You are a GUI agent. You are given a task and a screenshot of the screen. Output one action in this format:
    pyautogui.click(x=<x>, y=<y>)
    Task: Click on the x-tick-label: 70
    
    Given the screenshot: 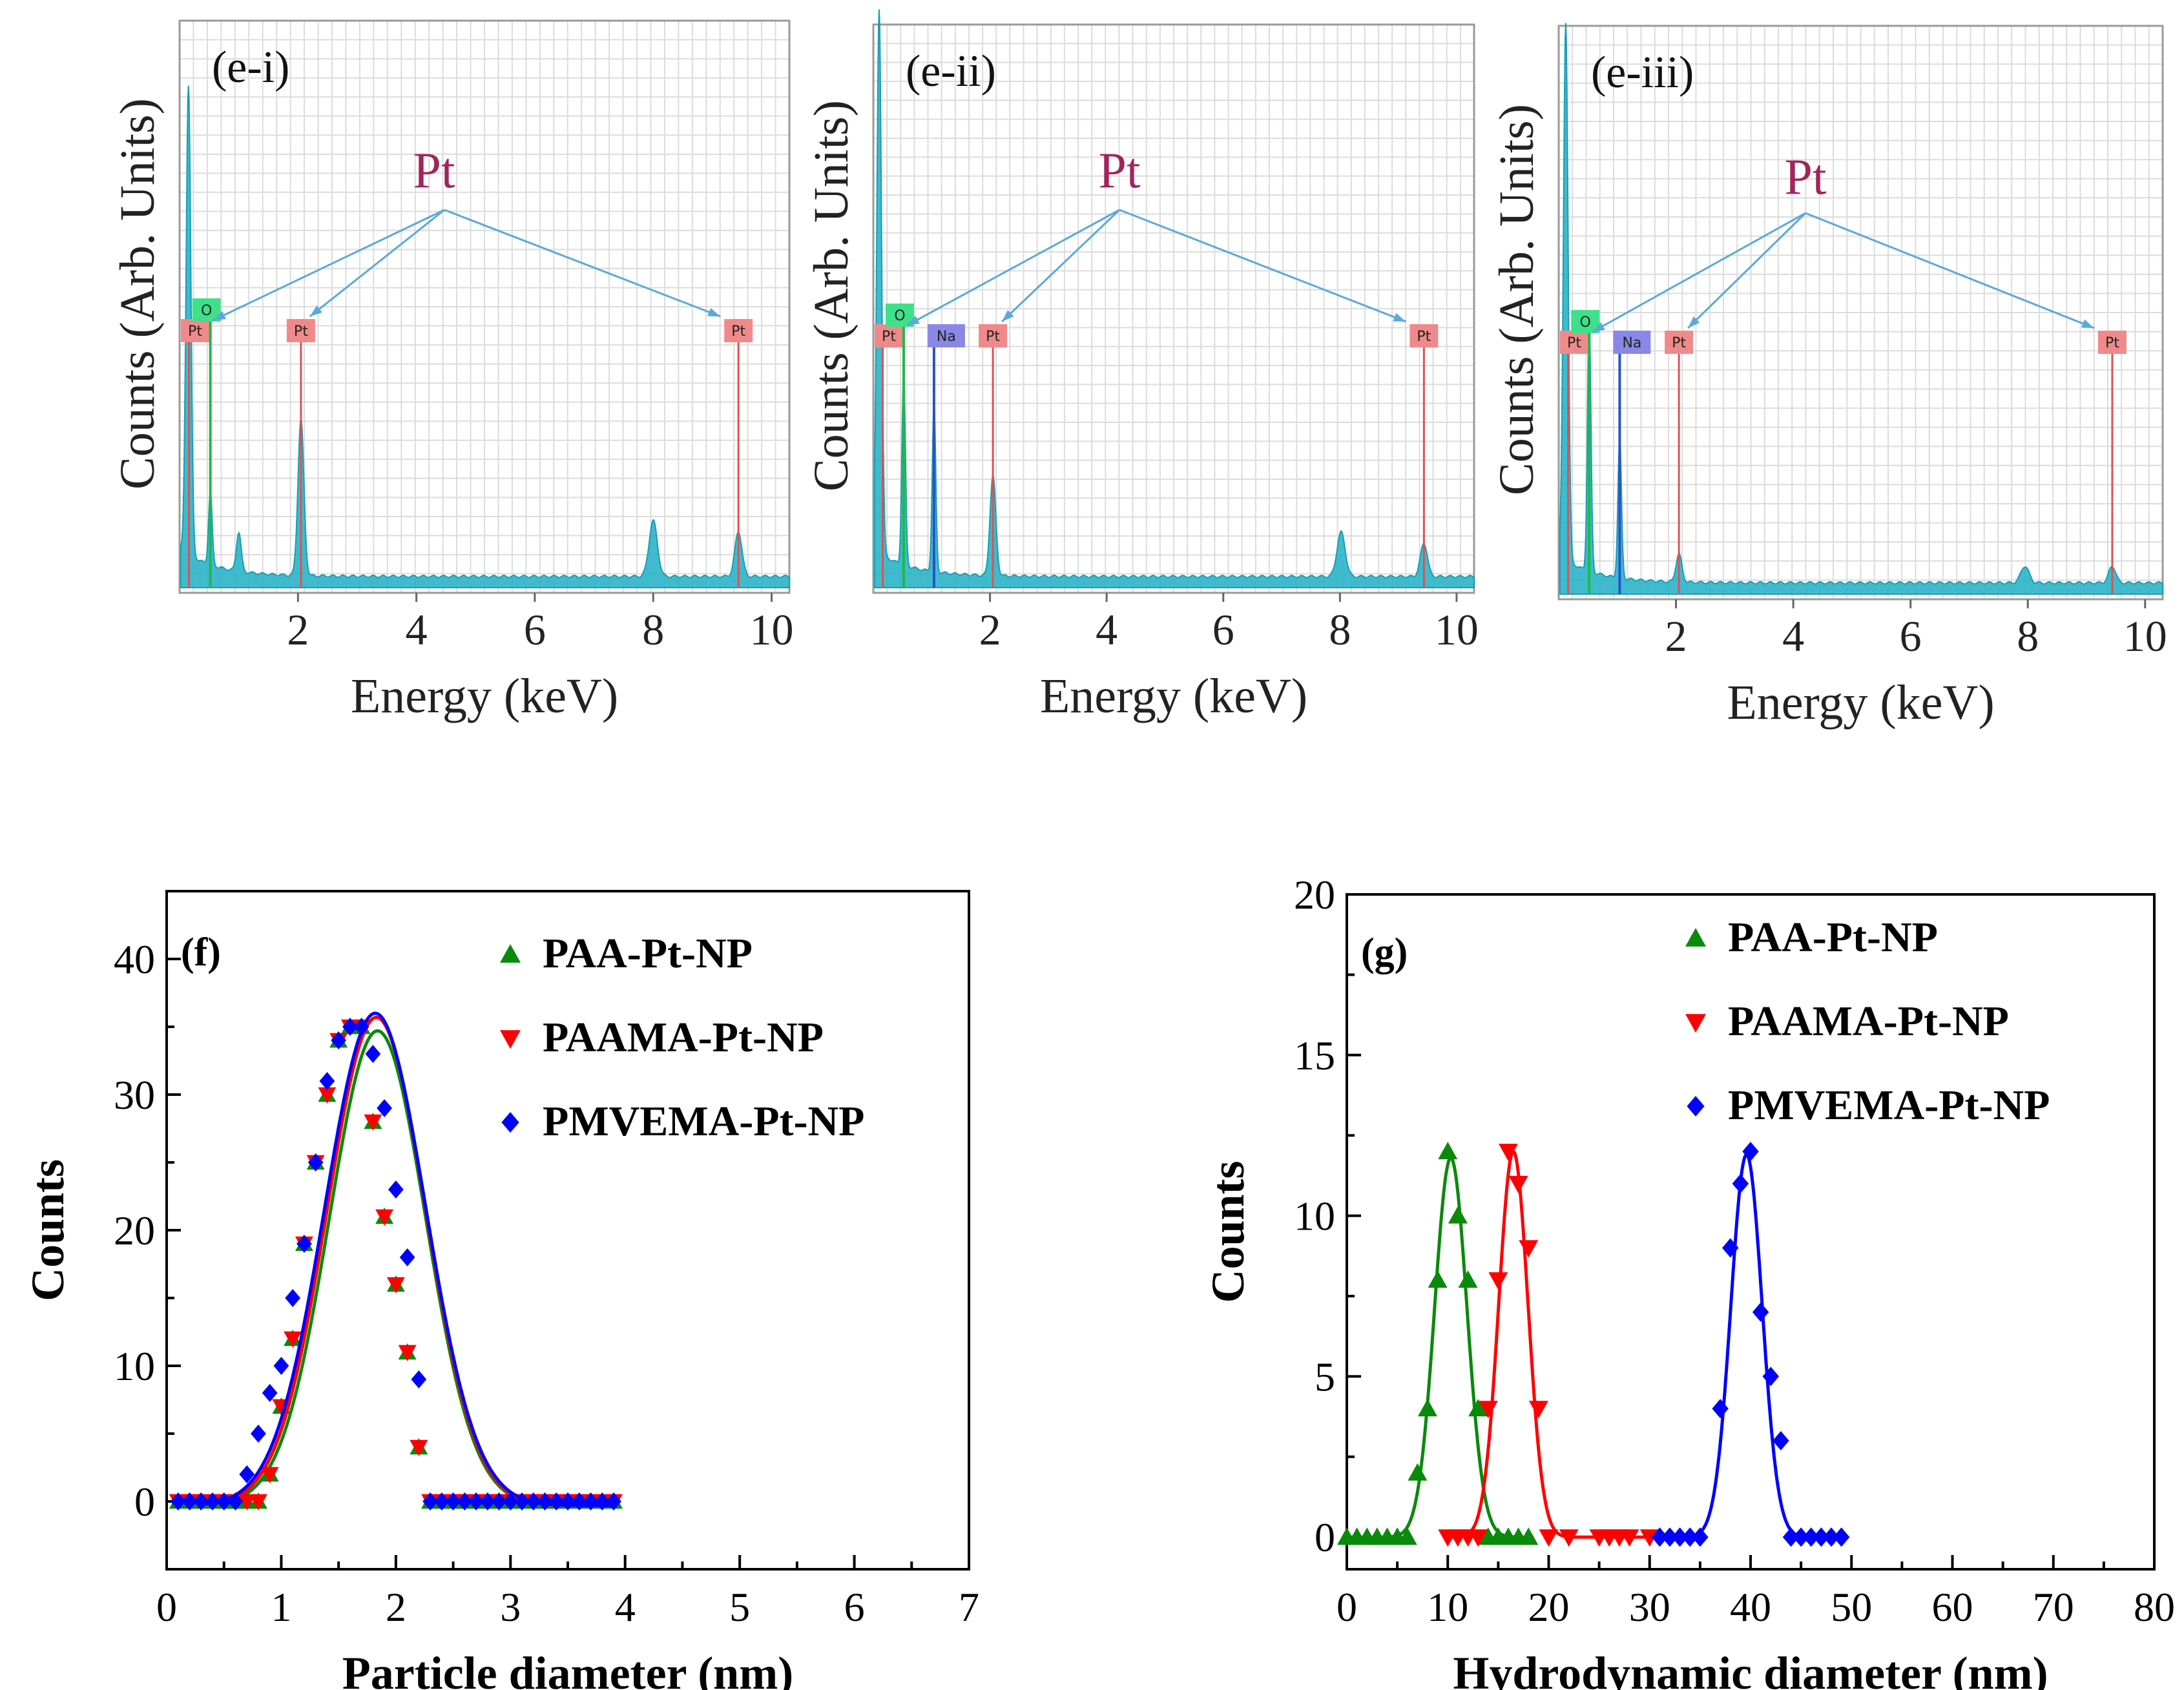 What is the action you would take?
    pyautogui.click(x=2053, y=1607)
    